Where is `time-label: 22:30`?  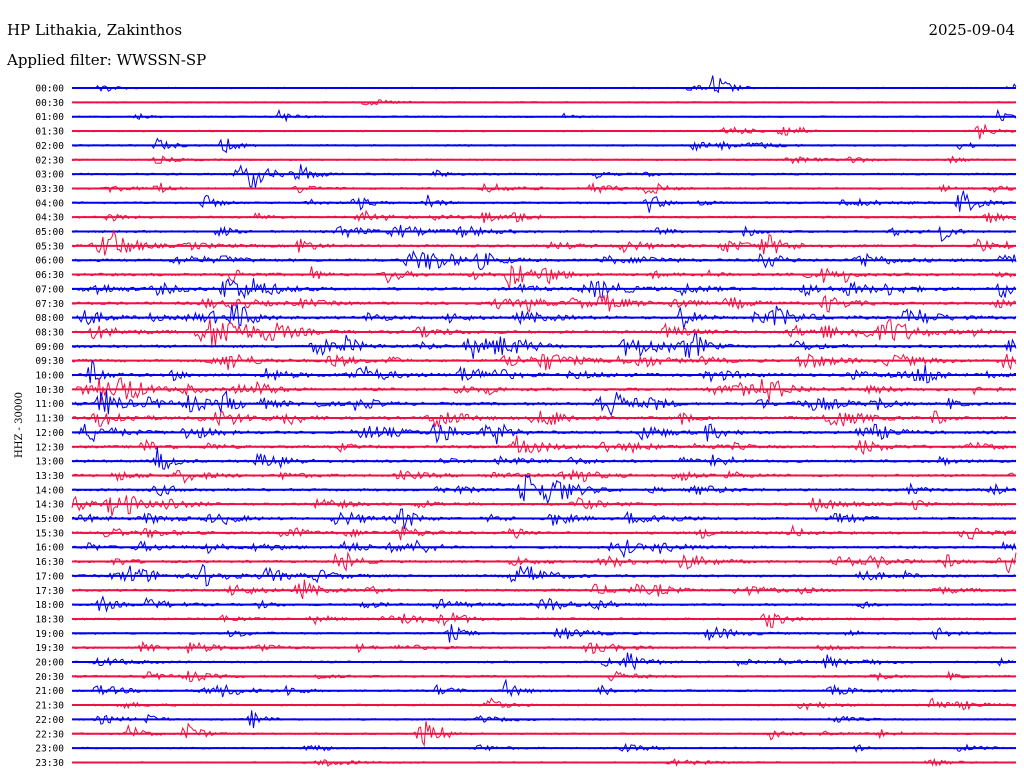
time-label: 22:30 is located at coordinates (49, 734).